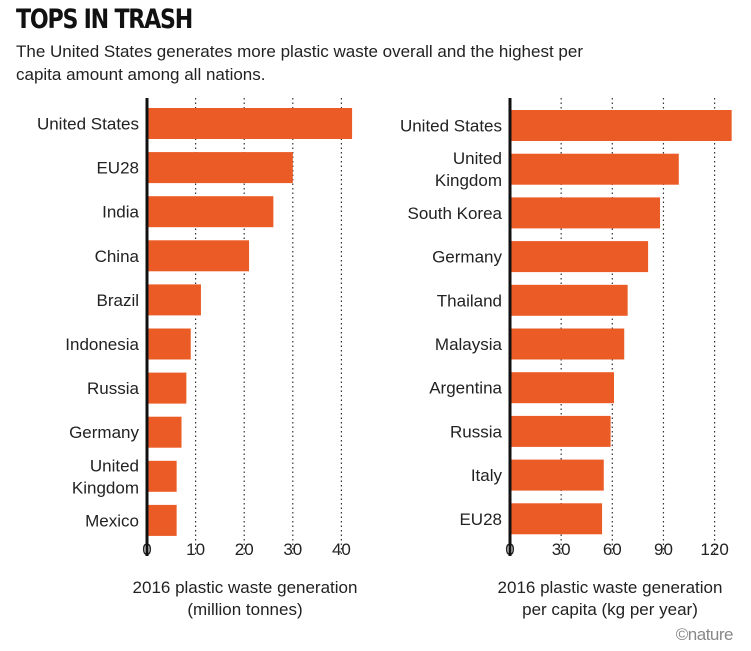  Describe the element at coordinates (714, 549) in the screenshot. I see `x-tick-label: 120` at that location.